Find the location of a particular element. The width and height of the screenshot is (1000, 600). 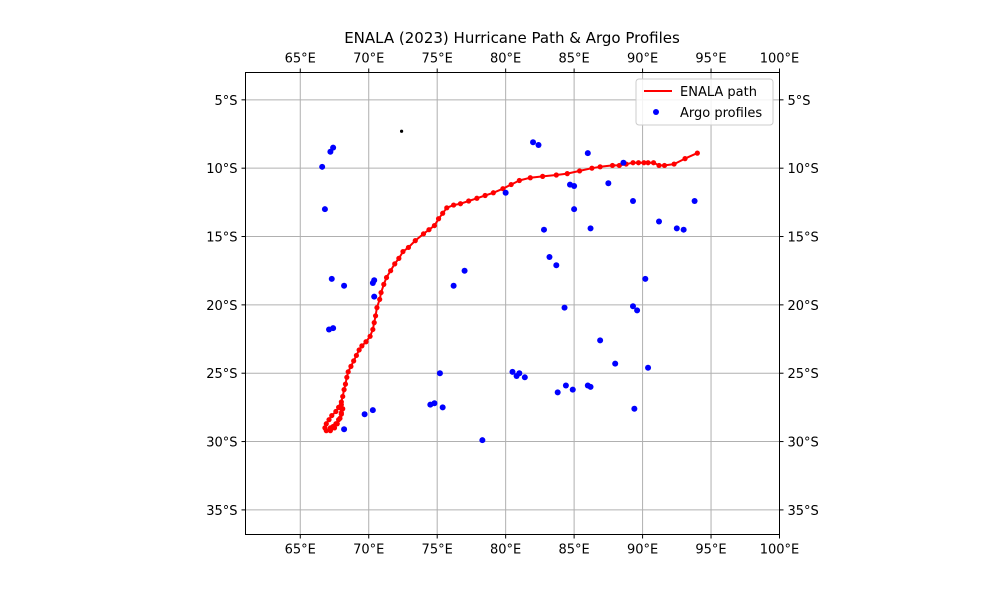

y-tick-label-right: 15°S is located at coordinates (803, 238).